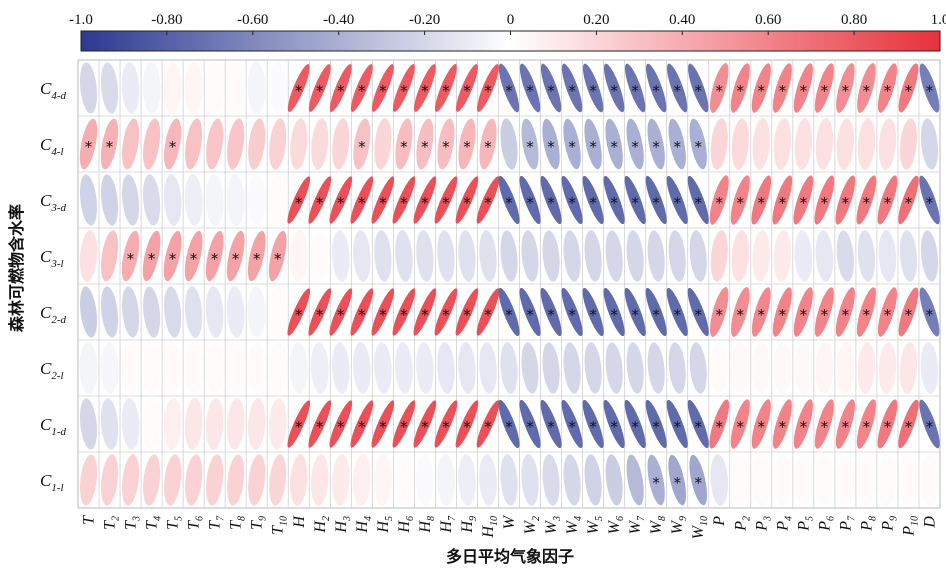 Image resolution: width=946 pixels, height=572 pixels. What do you see at coordinates (784, 524) in the screenshot?
I see `column-label: P4` at bounding box center [784, 524].